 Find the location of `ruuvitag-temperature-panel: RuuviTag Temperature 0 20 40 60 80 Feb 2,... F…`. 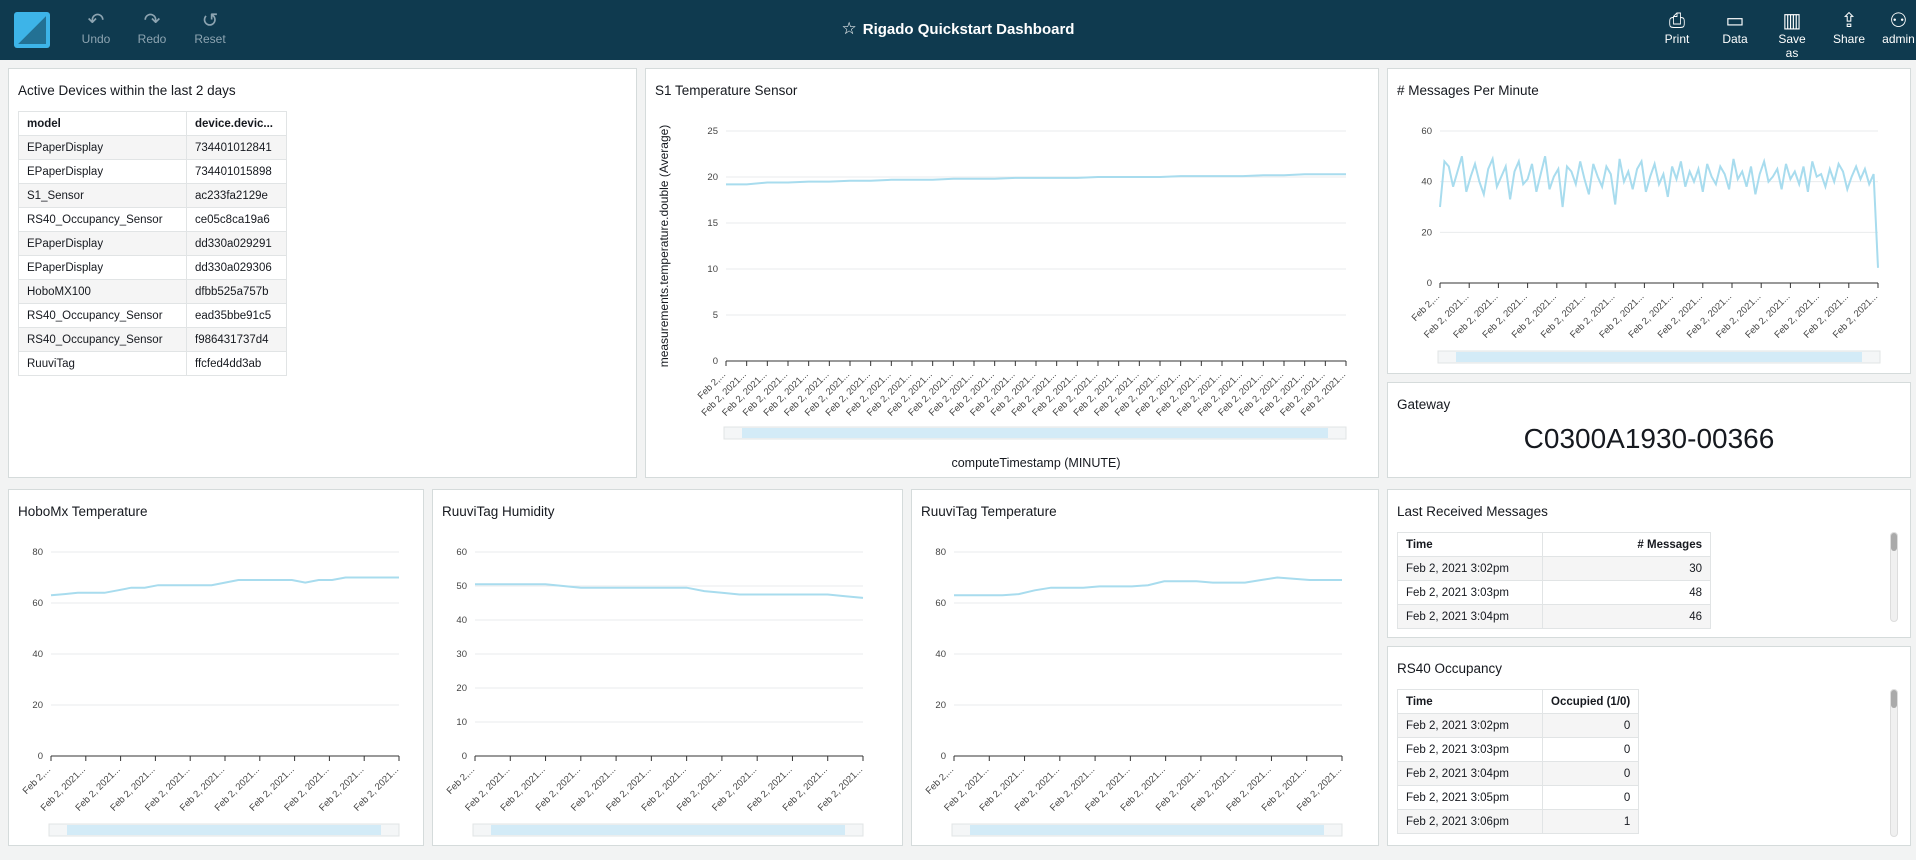

ruuvitag-temperature-panel: RuuviTag Temperature 0 20 40 60 80 Feb 2,... F… is located at coordinates (1145, 667).